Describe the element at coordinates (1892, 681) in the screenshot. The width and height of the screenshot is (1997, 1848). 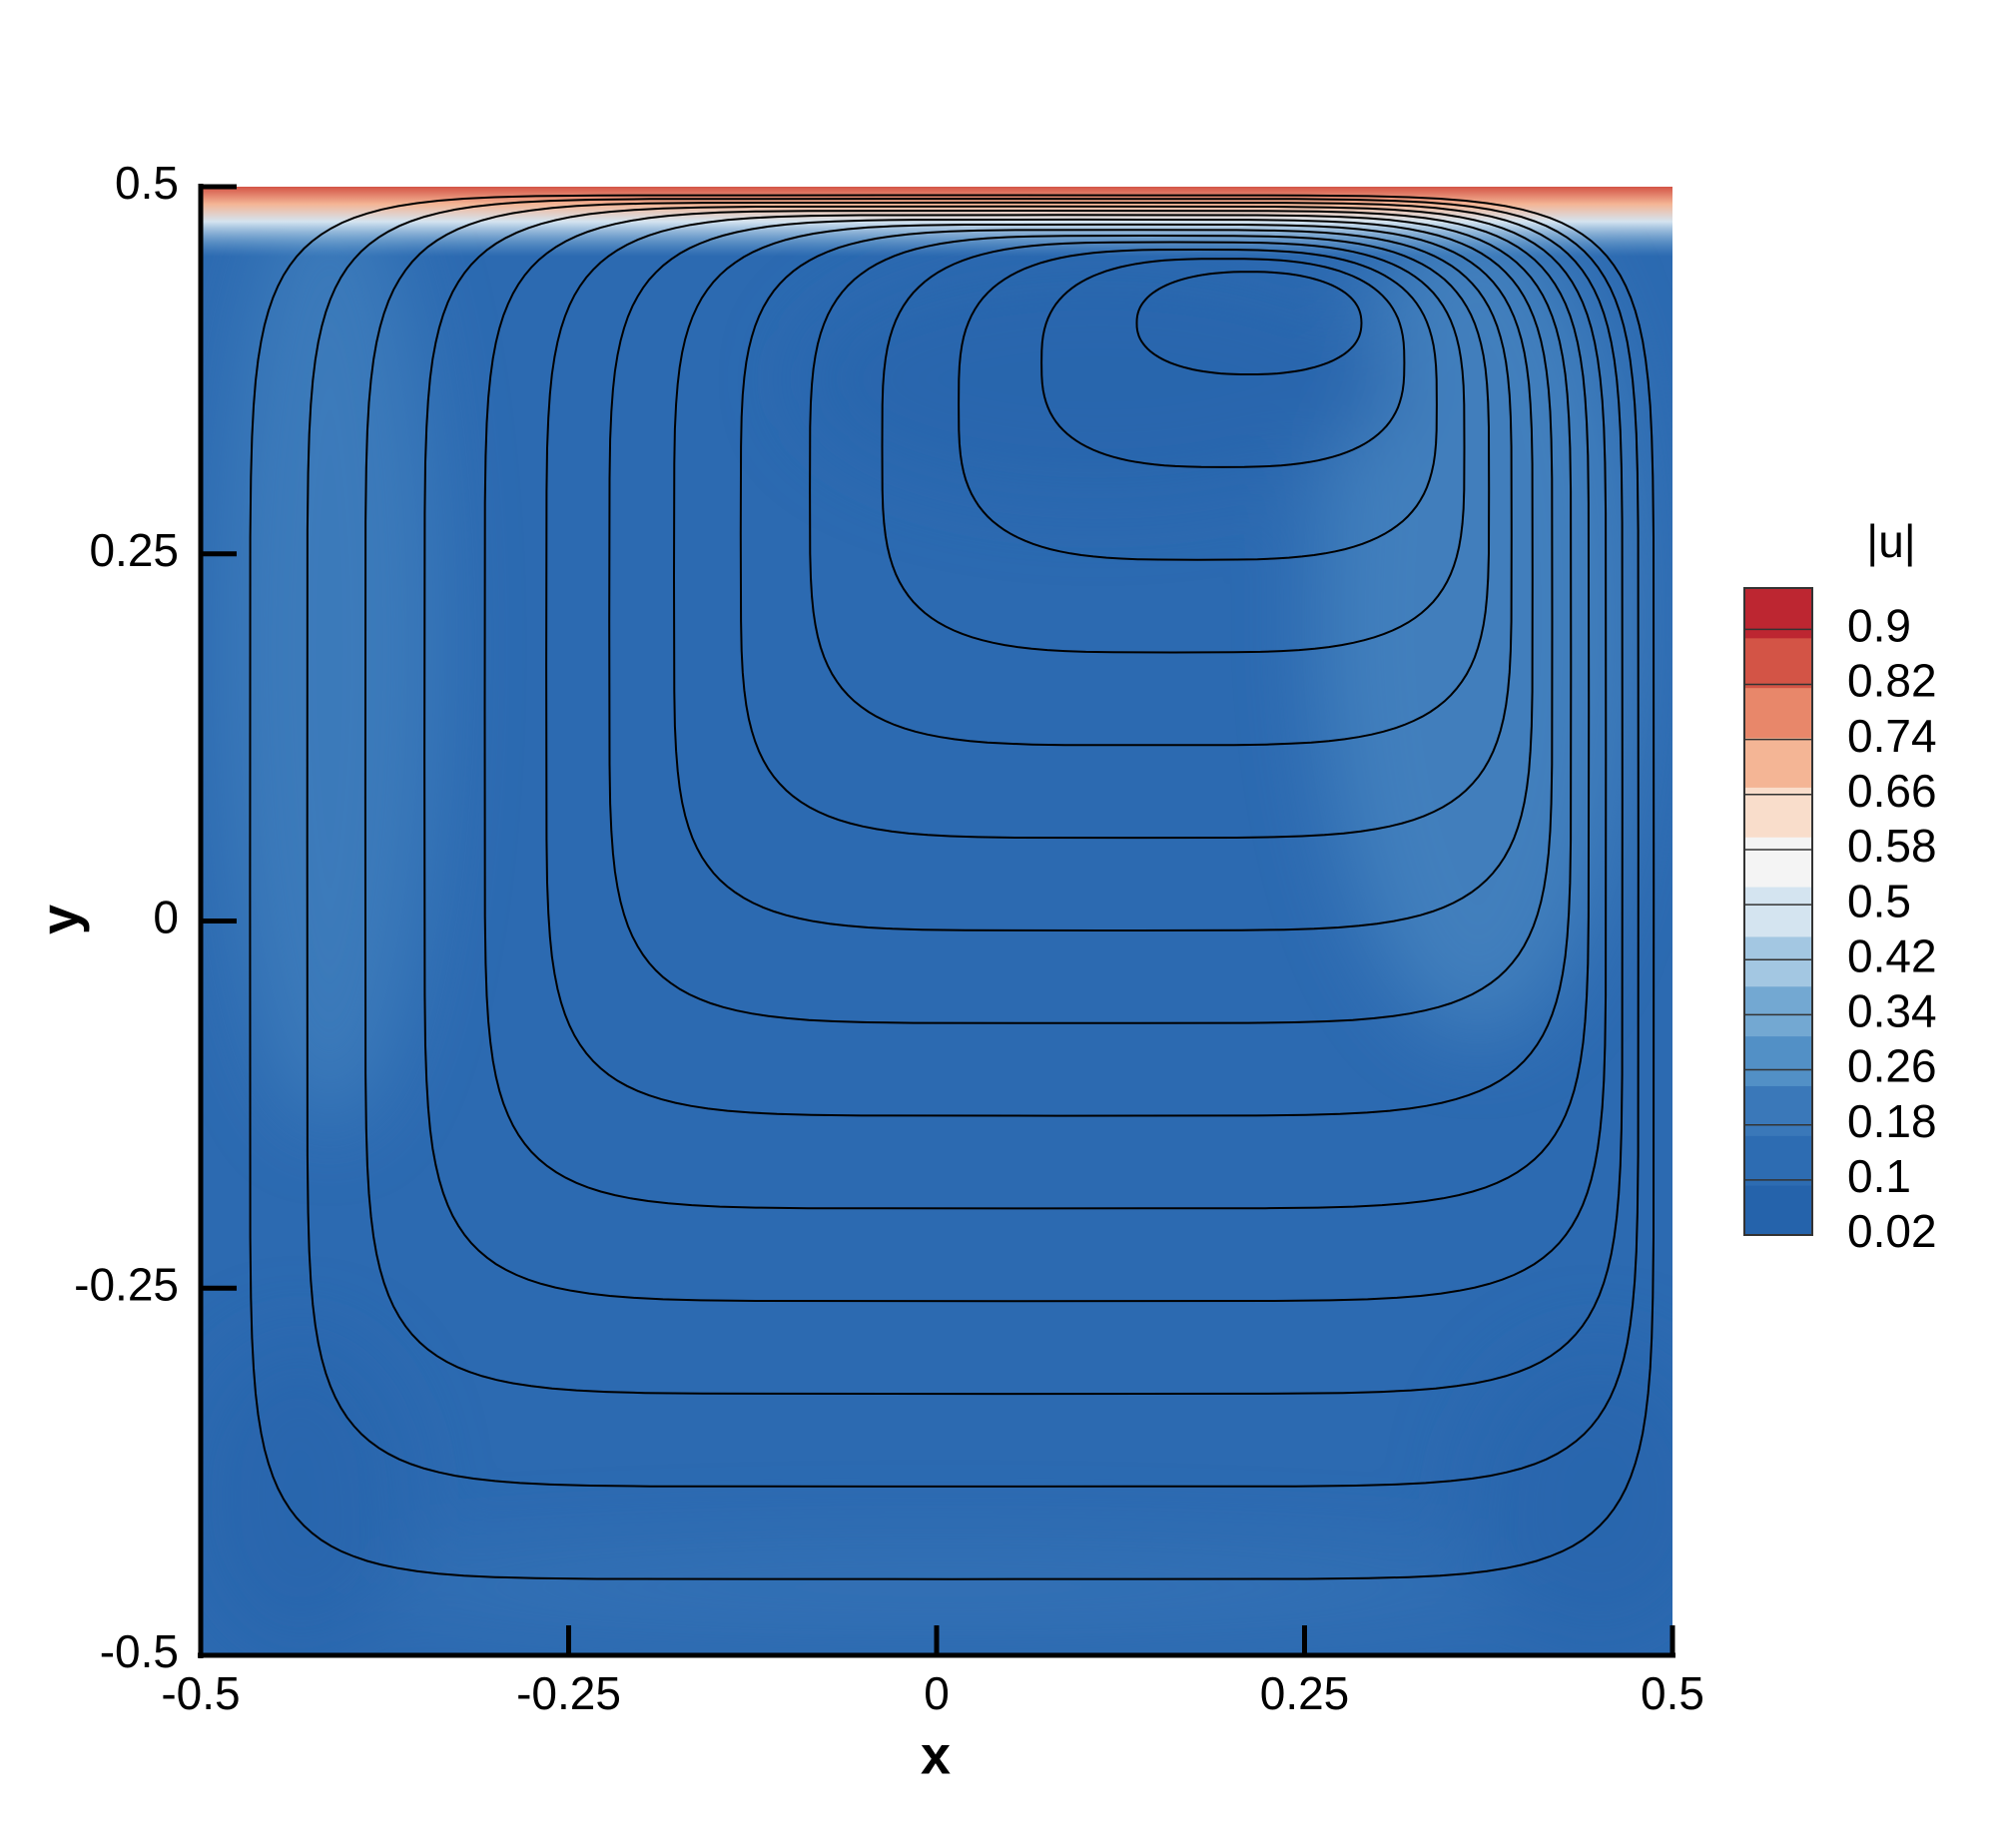
I see `colorbar-tick-label: 0.82` at that location.